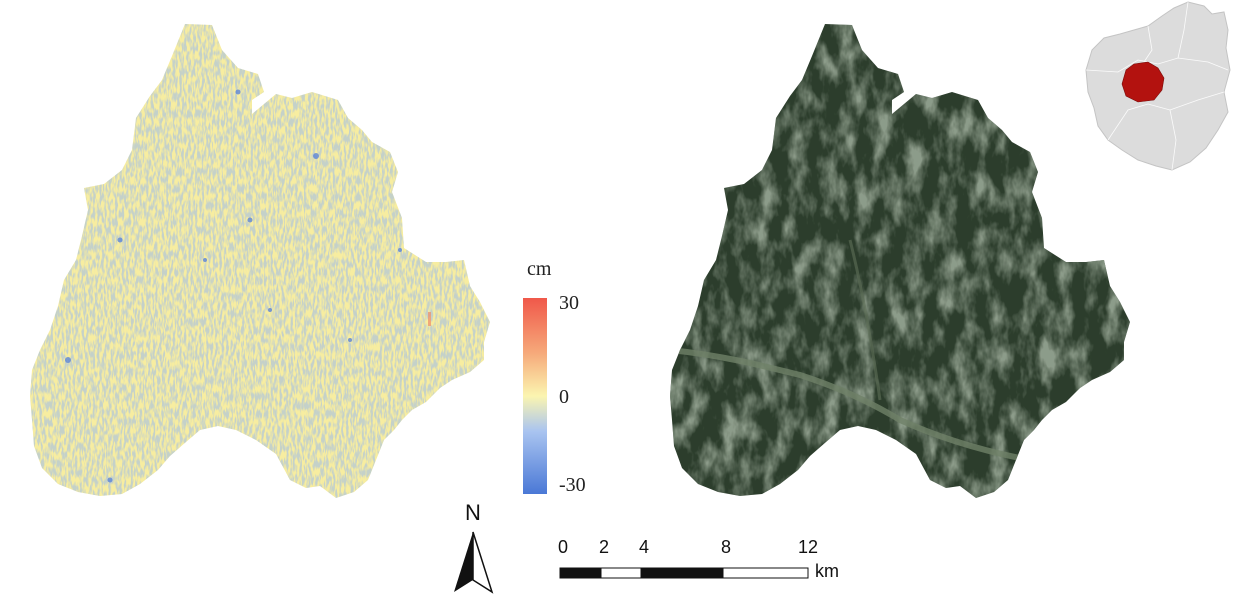 The height and width of the screenshot is (602, 1233). I want to click on north-label: N, so click(473, 512).